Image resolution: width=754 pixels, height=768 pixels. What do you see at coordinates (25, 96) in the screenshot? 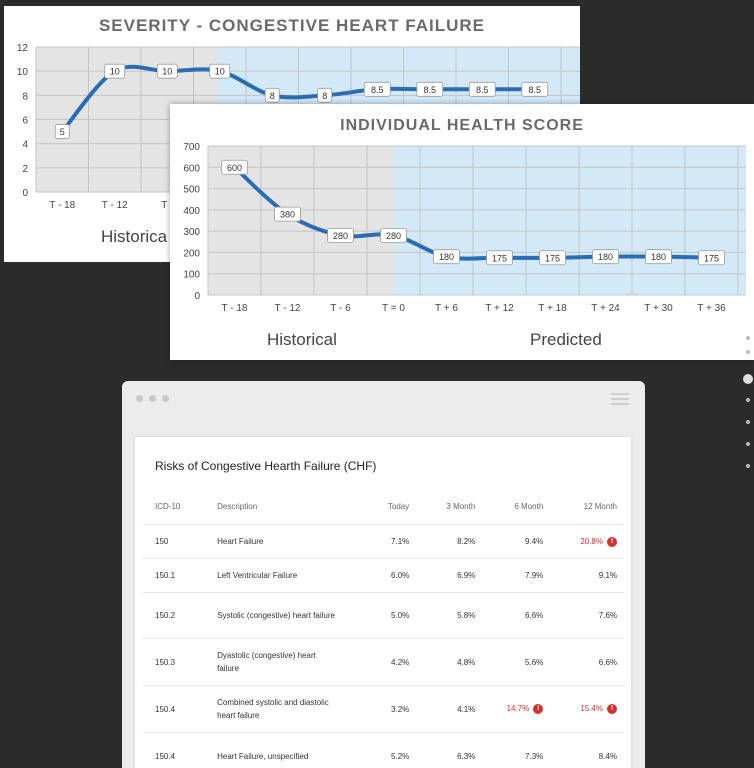
I see `y-tick-label: 8` at bounding box center [25, 96].